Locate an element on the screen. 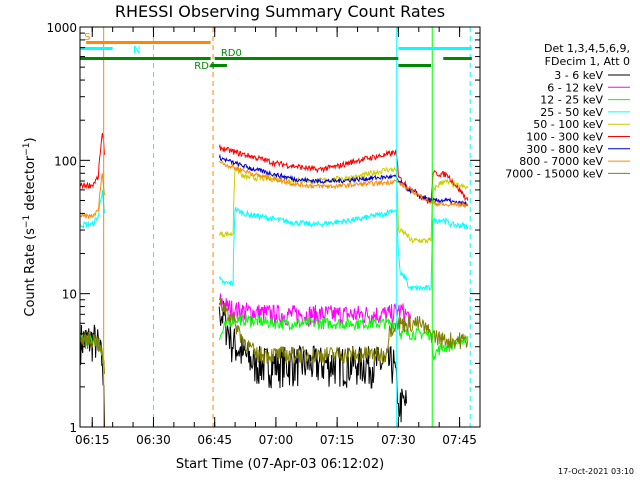 Image resolution: width=640 pixels, height=480 pixels. y-tick-label: 10 is located at coordinates (69, 295).